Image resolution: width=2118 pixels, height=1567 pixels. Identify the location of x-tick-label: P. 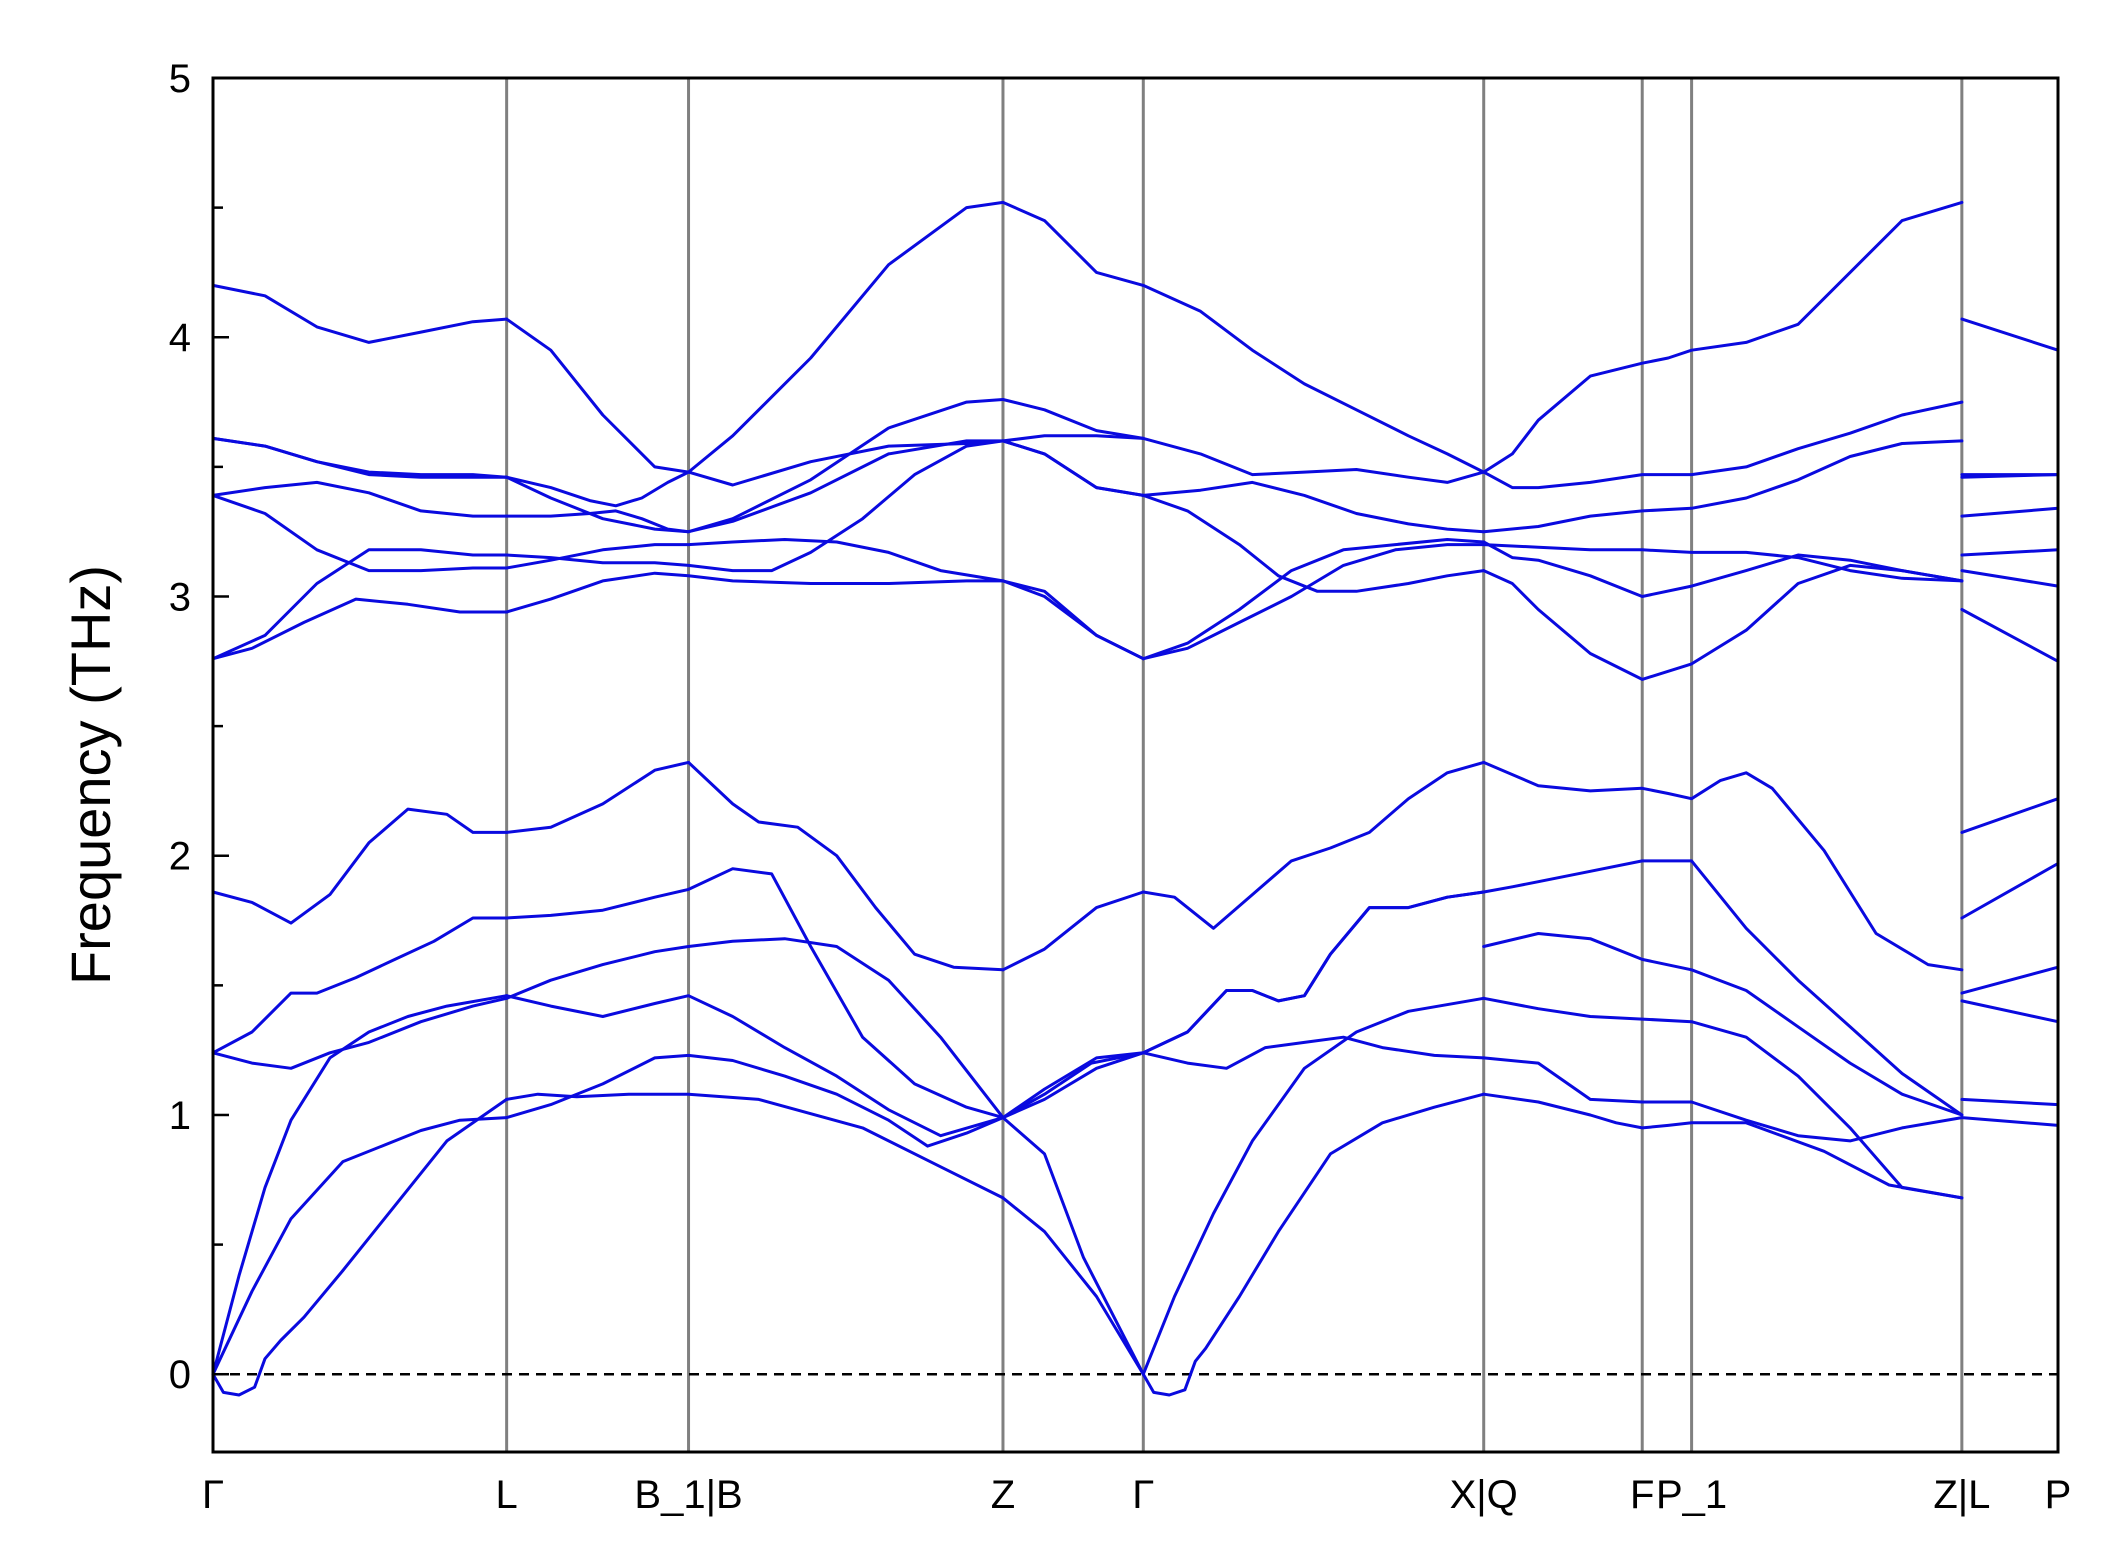
(2058, 1495).